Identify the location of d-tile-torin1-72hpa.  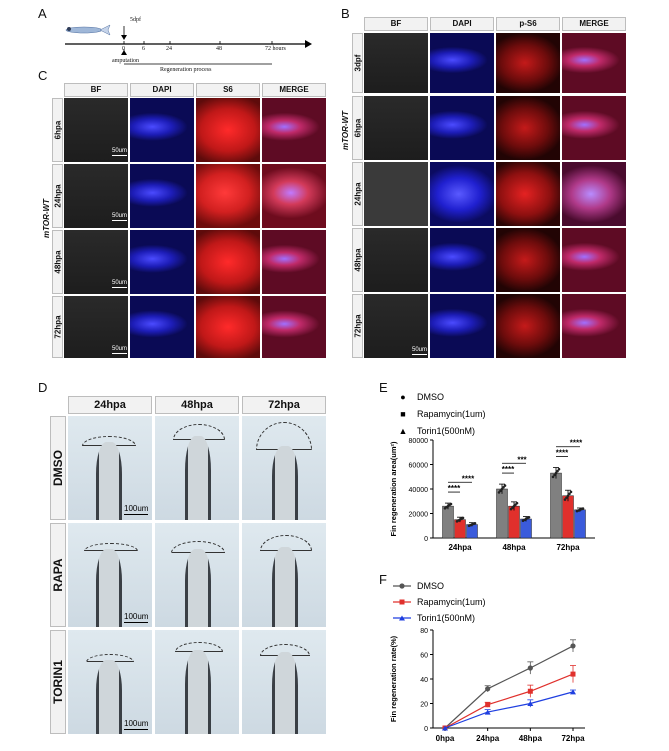
(284, 682).